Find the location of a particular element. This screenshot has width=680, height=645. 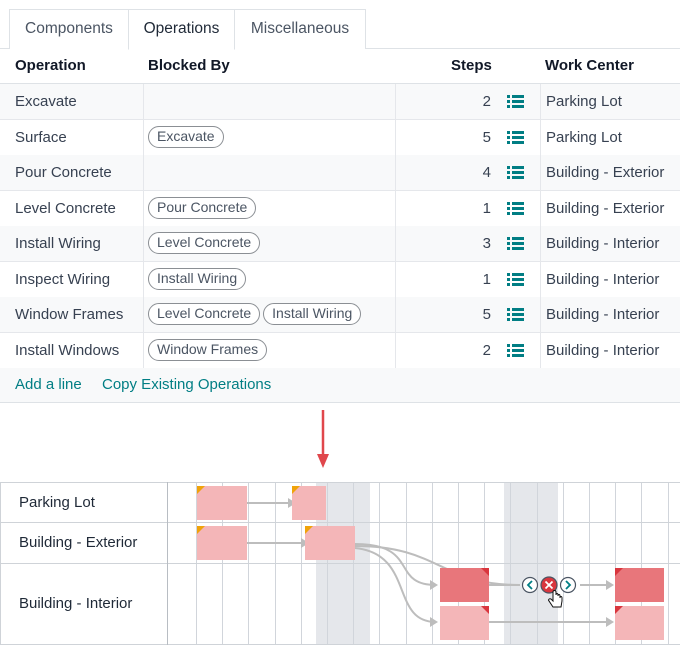

blocked-by-tag: Excavate is located at coordinates (186, 136).